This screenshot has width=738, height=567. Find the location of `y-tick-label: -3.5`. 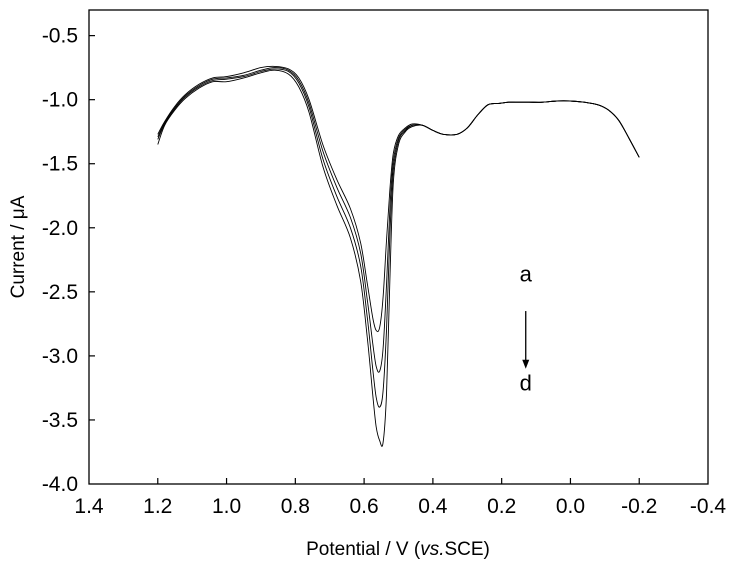

y-tick-label: -3.5 is located at coordinates (60, 420).